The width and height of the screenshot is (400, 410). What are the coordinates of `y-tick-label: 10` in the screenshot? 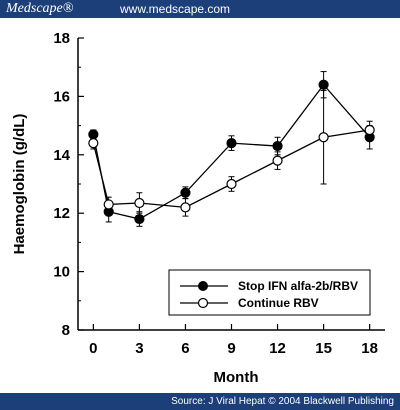 It's located at (61, 272).